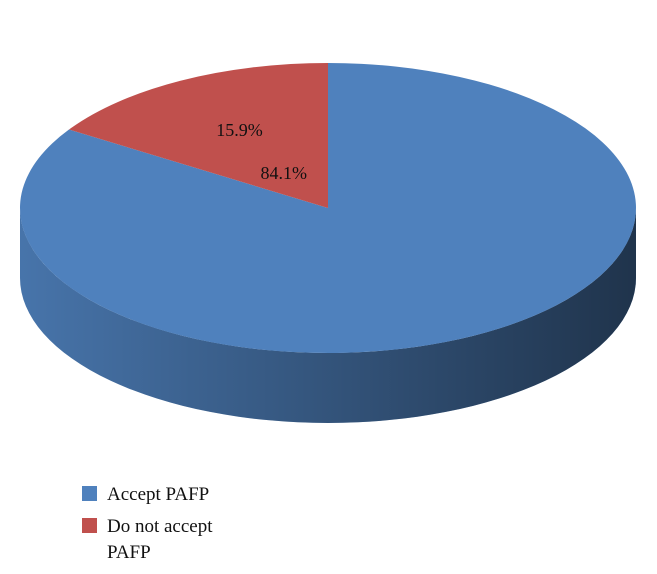 The image size is (657, 574). I want to click on legend-item: Accept PAFP, so click(162, 495).